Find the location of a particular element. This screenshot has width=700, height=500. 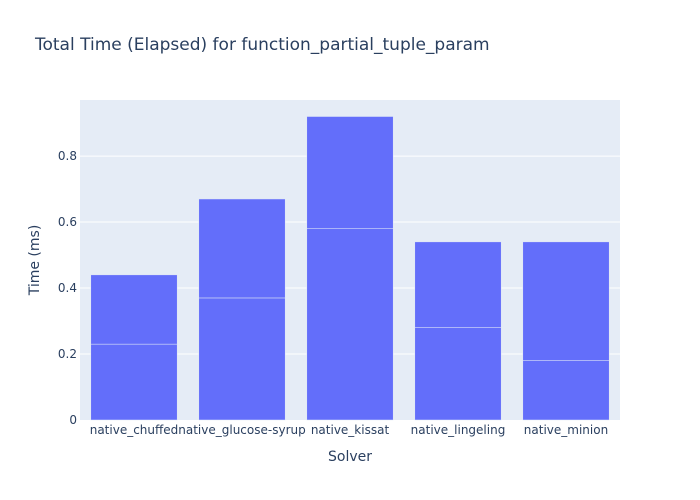

x-tick-label: native_kissat is located at coordinates (350, 430).